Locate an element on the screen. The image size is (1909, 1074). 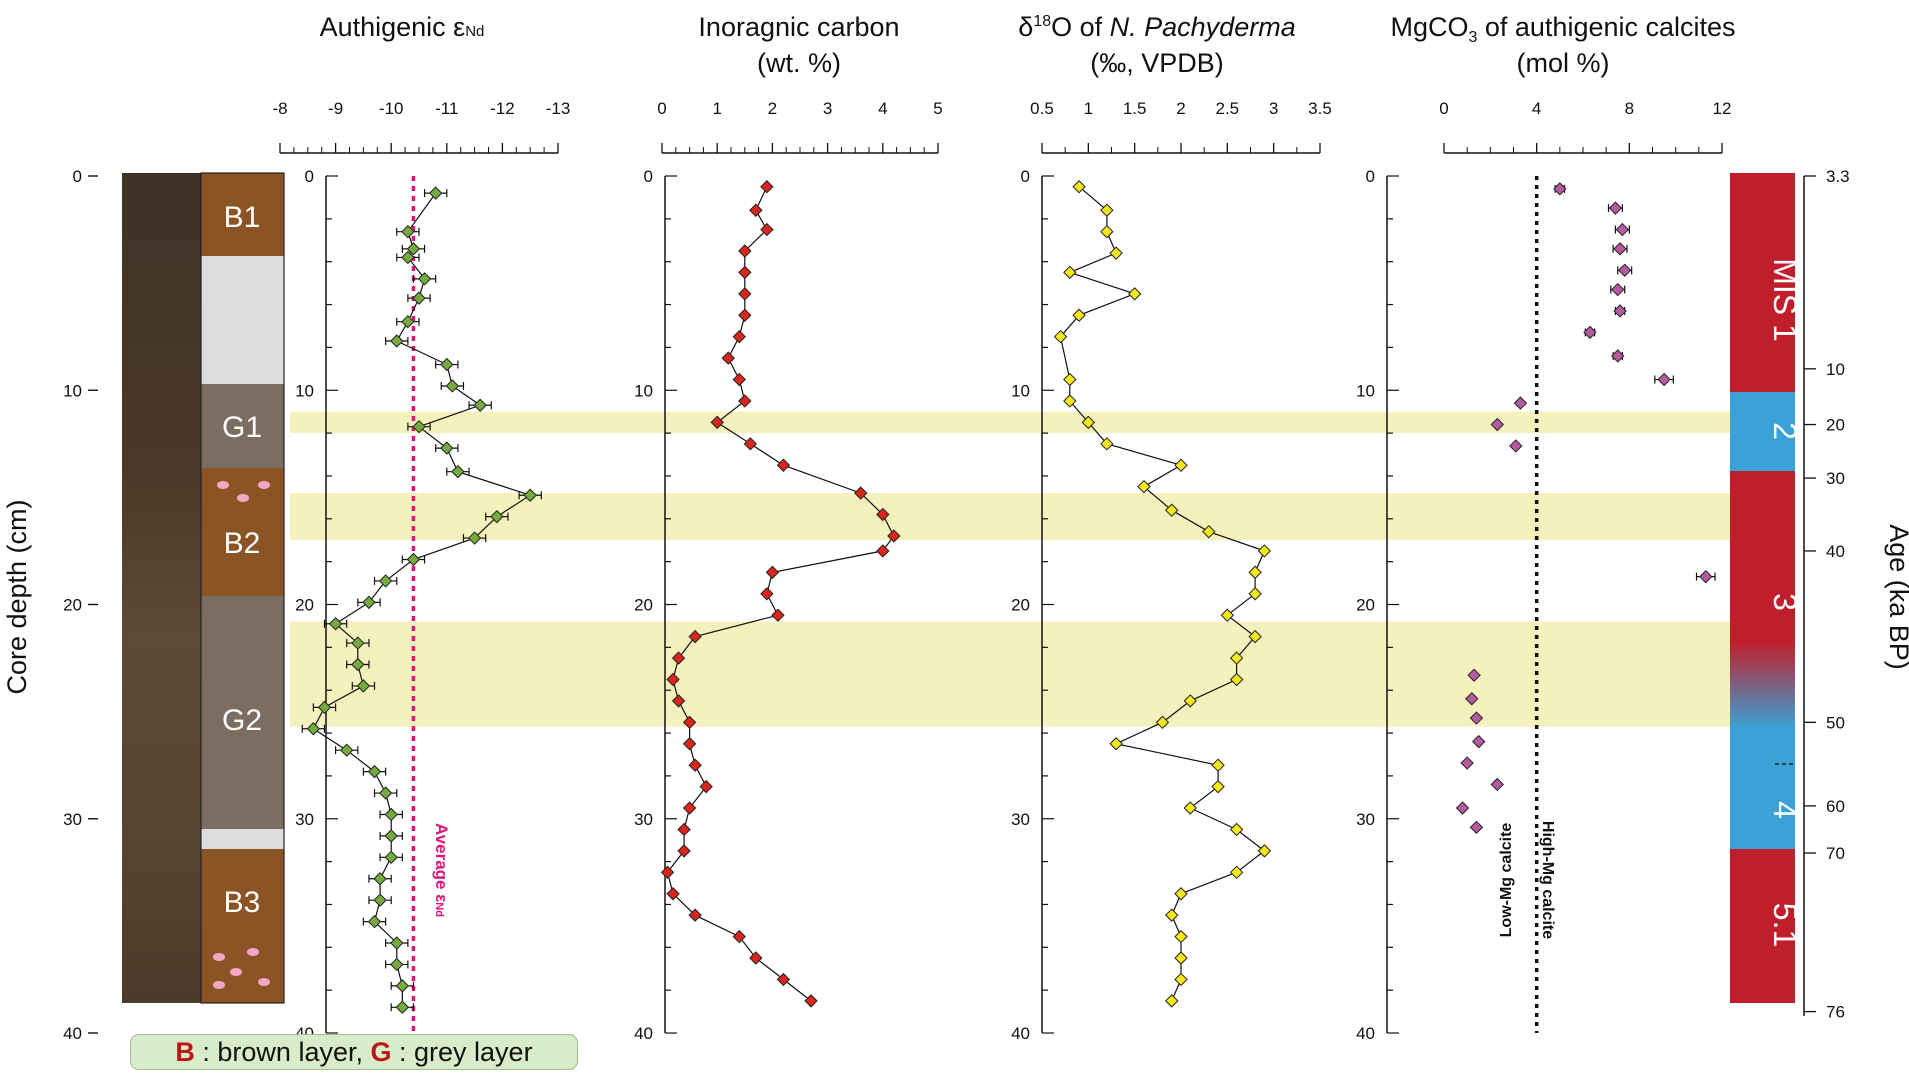
lithology-frame is located at coordinates (242, 588).